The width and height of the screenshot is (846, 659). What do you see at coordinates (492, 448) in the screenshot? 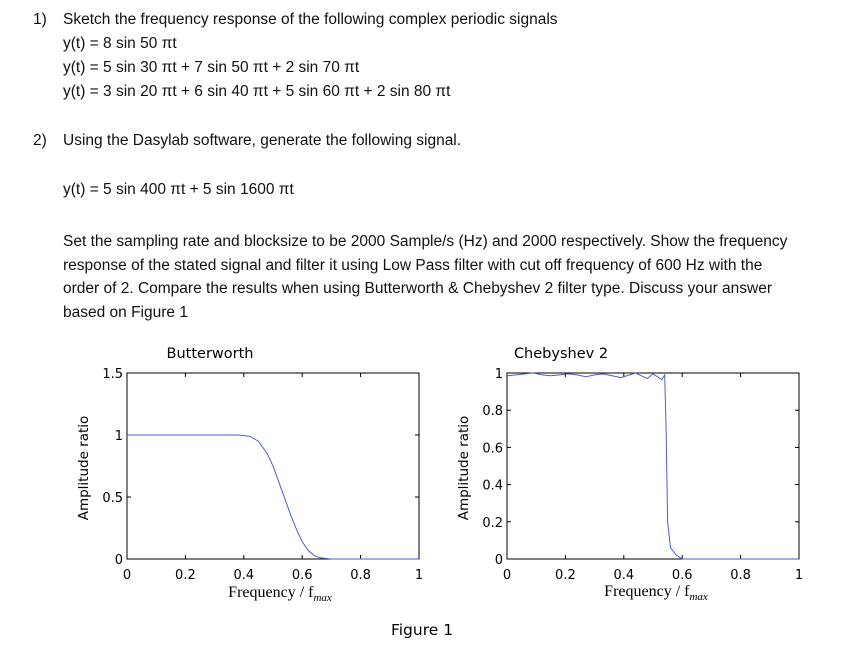
I see `y-tick-label: 0.6` at bounding box center [492, 448].